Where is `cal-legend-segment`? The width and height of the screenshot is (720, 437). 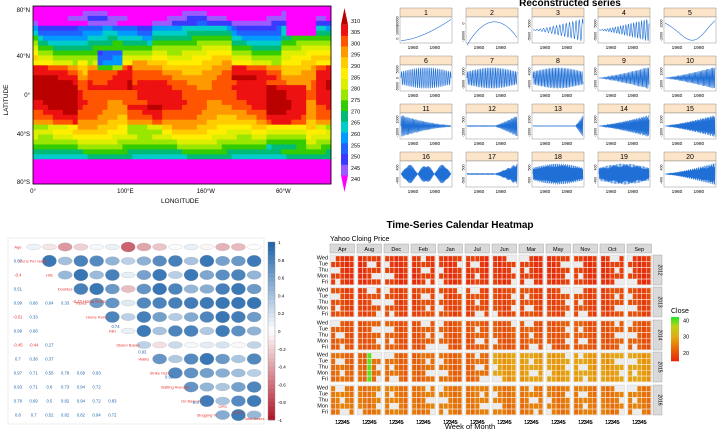
cal-legend-segment is located at coordinates (675, 331).